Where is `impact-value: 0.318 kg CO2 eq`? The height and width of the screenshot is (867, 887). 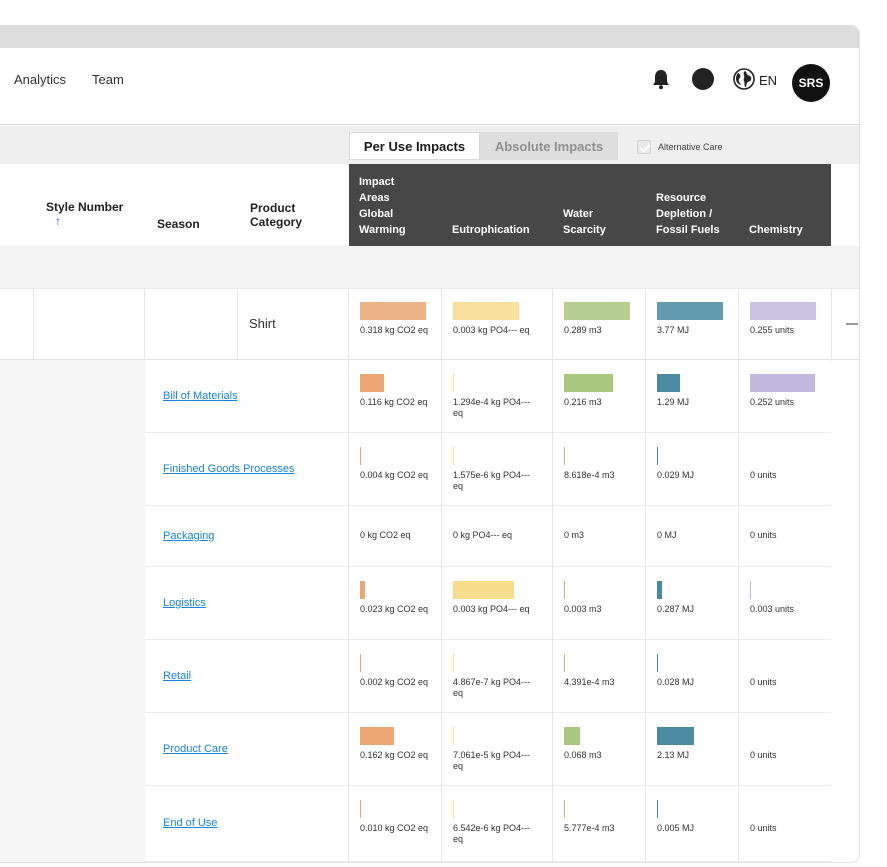
impact-value: 0.318 kg CO2 eq is located at coordinates (394, 330).